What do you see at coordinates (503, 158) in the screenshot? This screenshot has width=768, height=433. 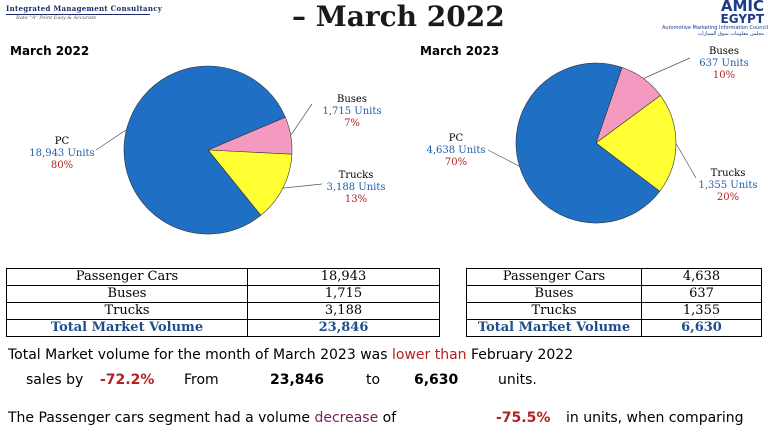 I see `pie-2023-leader-pc` at bounding box center [503, 158].